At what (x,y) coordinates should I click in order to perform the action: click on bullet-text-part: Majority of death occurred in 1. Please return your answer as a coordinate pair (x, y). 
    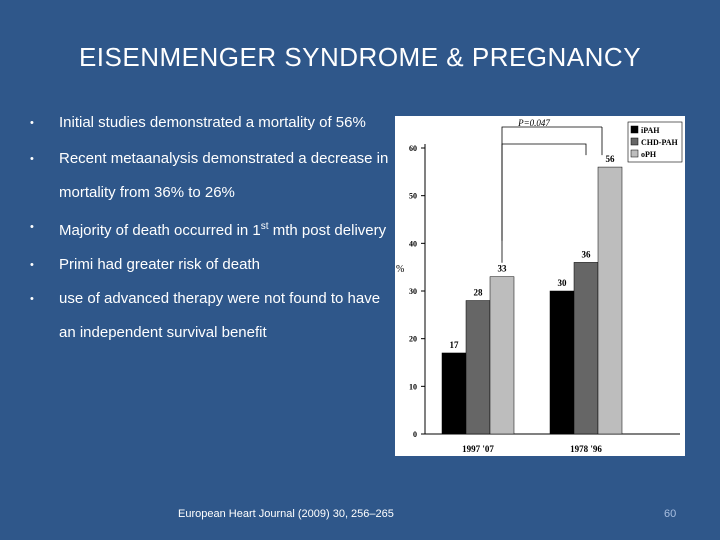
    Looking at the image, I should click on (160, 230).